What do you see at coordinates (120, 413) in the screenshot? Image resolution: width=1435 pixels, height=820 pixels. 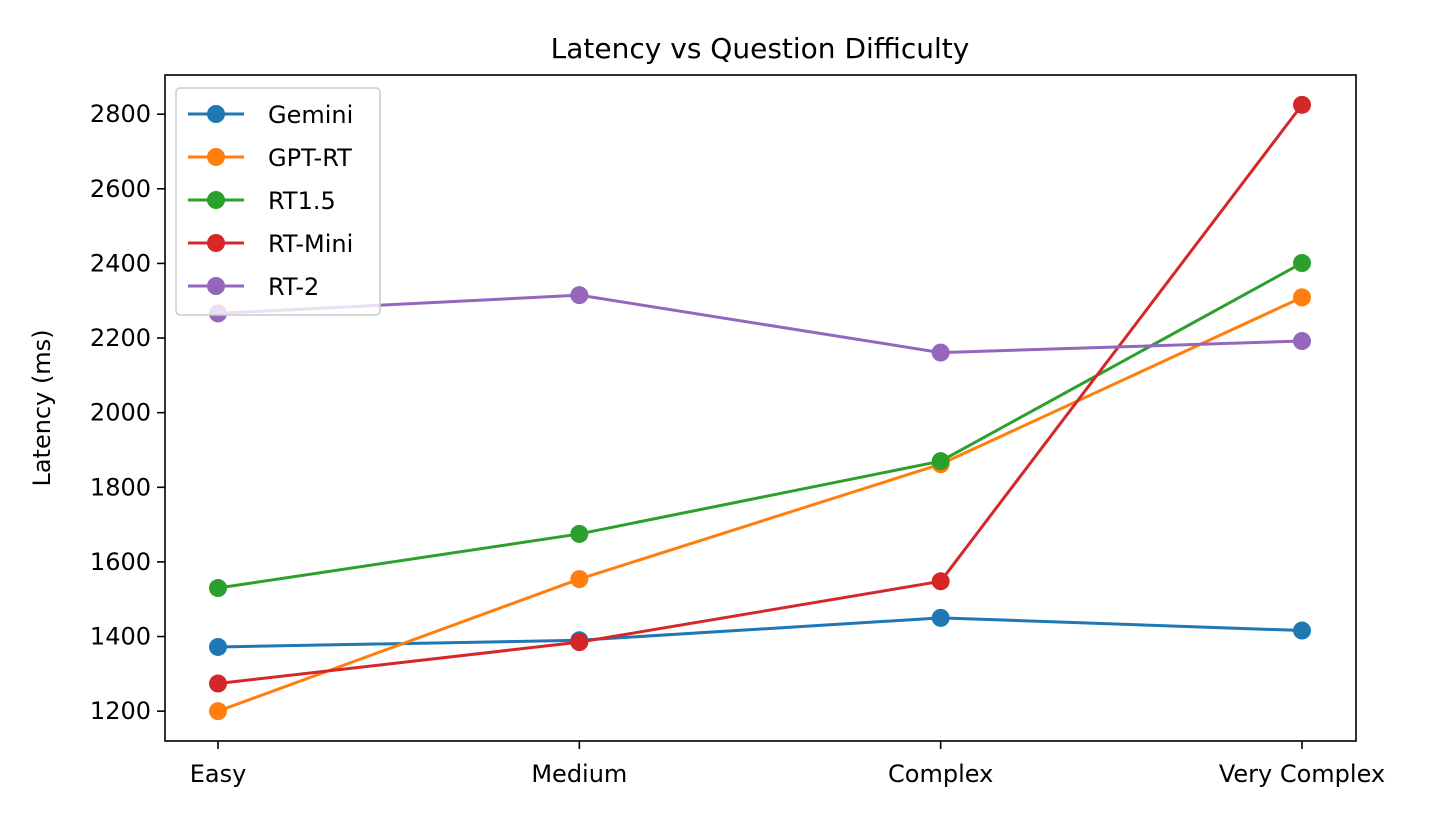 I see `y-tick-label: 2000` at bounding box center [120, 413].